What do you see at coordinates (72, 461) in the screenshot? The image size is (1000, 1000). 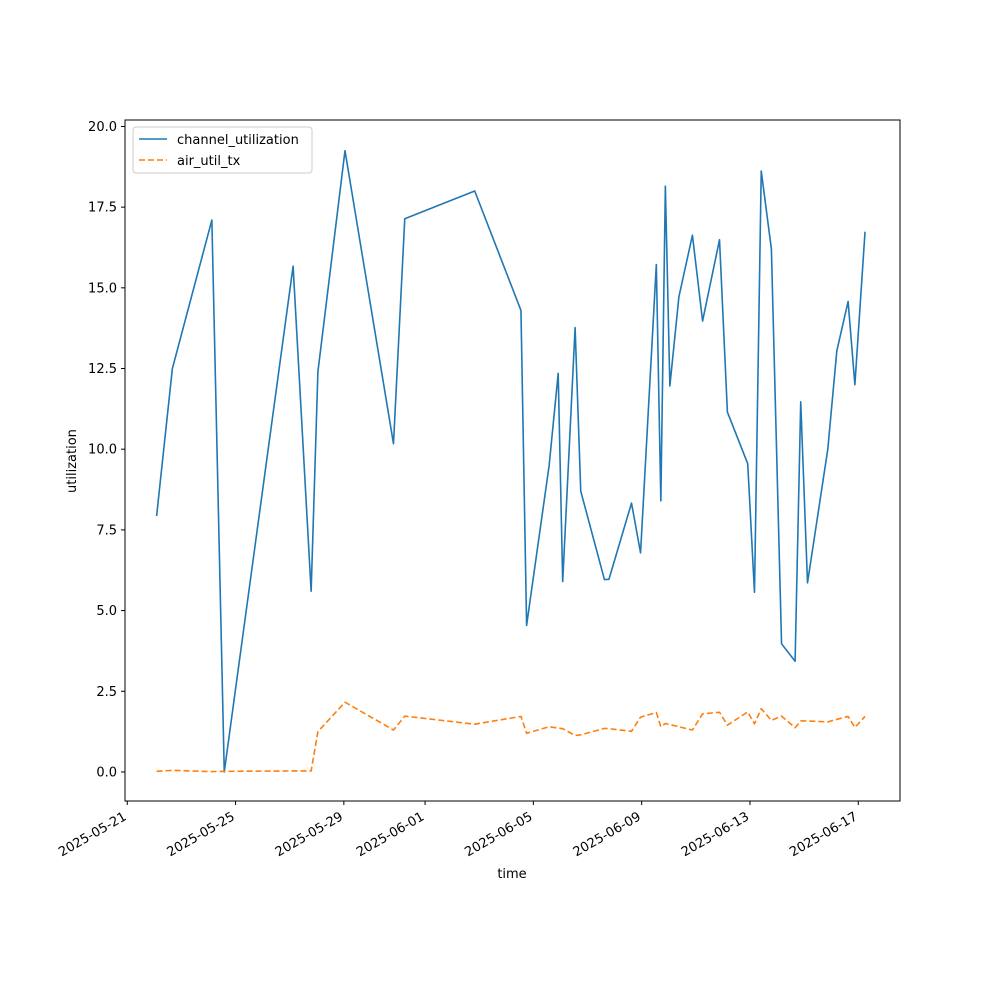 I see `y-axis-label: utilization` at bounding box center [72, 461].